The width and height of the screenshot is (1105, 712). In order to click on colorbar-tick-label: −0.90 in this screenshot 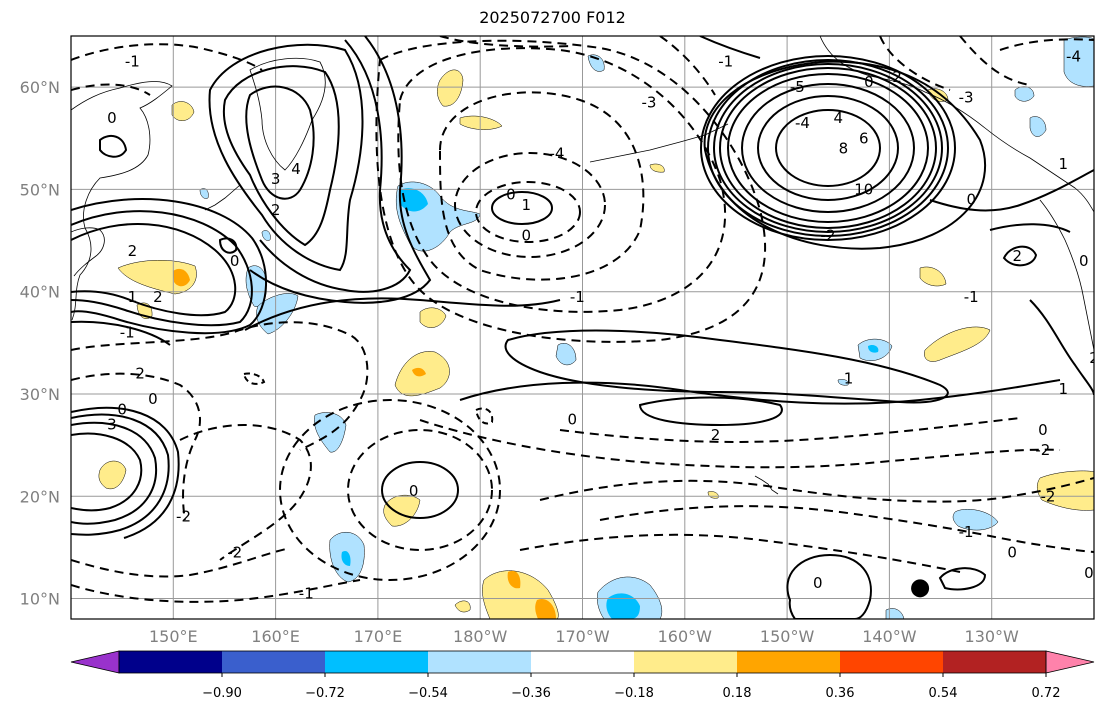, I will do `click(222, 693)`.